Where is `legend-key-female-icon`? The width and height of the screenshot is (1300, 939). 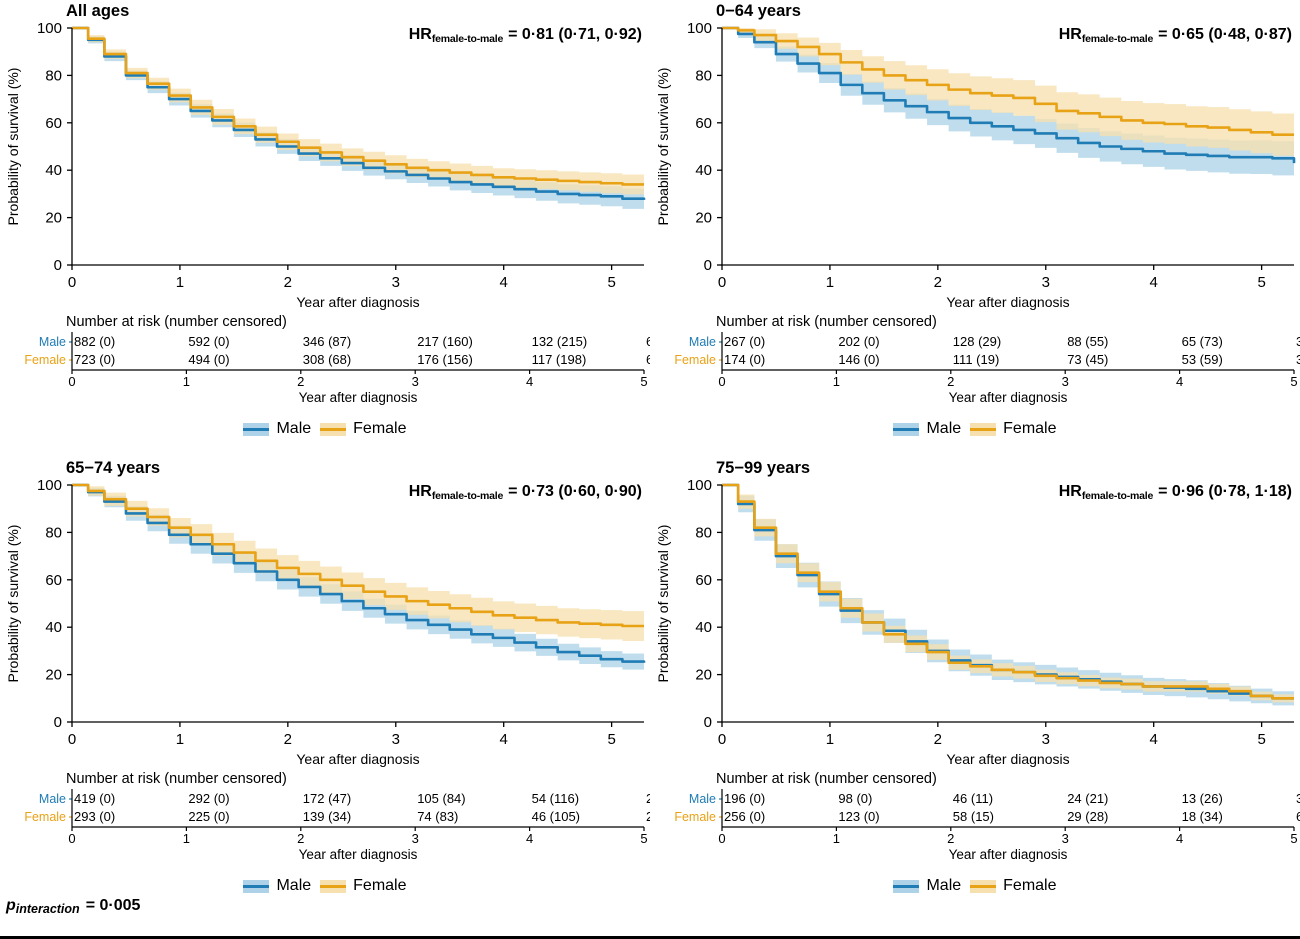 legend-key-female-icon is located at coordinates (333, 429).